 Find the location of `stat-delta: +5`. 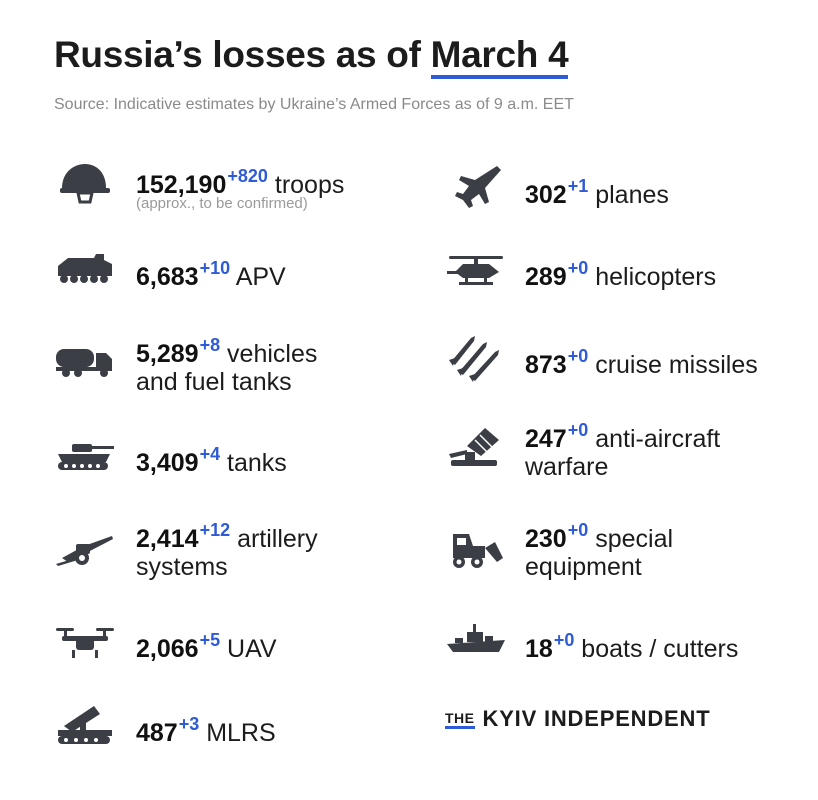

stat-delta: +5 is located at coordinates (210, 640).